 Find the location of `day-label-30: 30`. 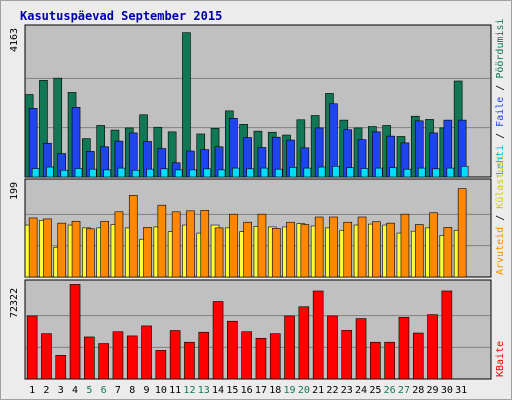

day-label-30: 30 is located at coordinates (447, 390).